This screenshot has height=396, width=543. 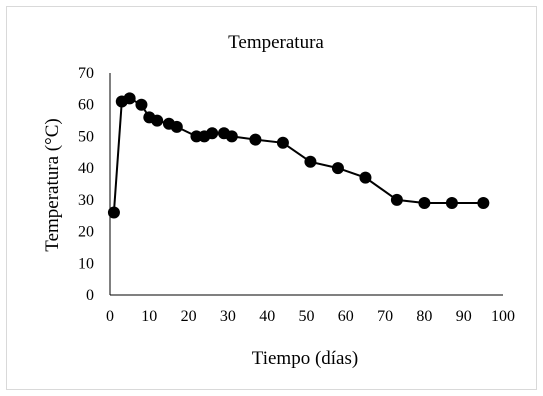 What do you see at coordinates (86, 263) in the screenshot?
I see `y-tick-label: 10` at bounding box center [86, 263].